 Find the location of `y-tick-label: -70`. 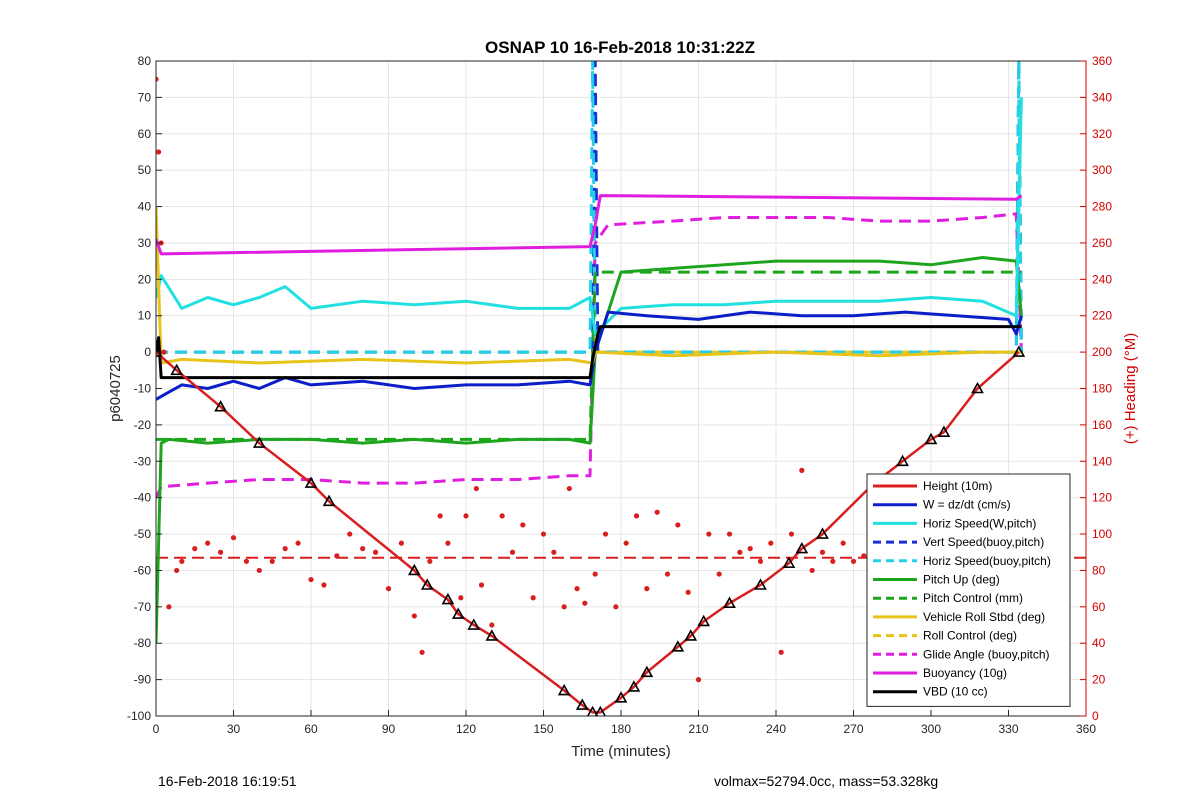

y-tick-label: -70 is located at coordinates (143, 607).